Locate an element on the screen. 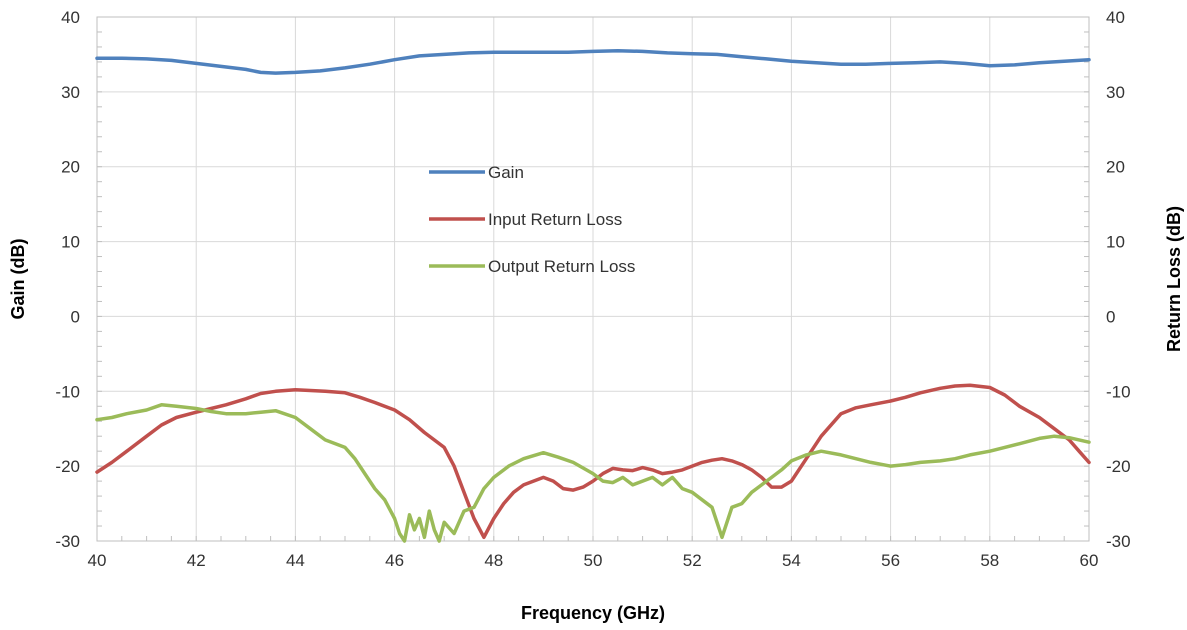 The width and height of the screenshot is (1187, 630). y-right-tick-label: 30 is located at coordinates (1115, 92).